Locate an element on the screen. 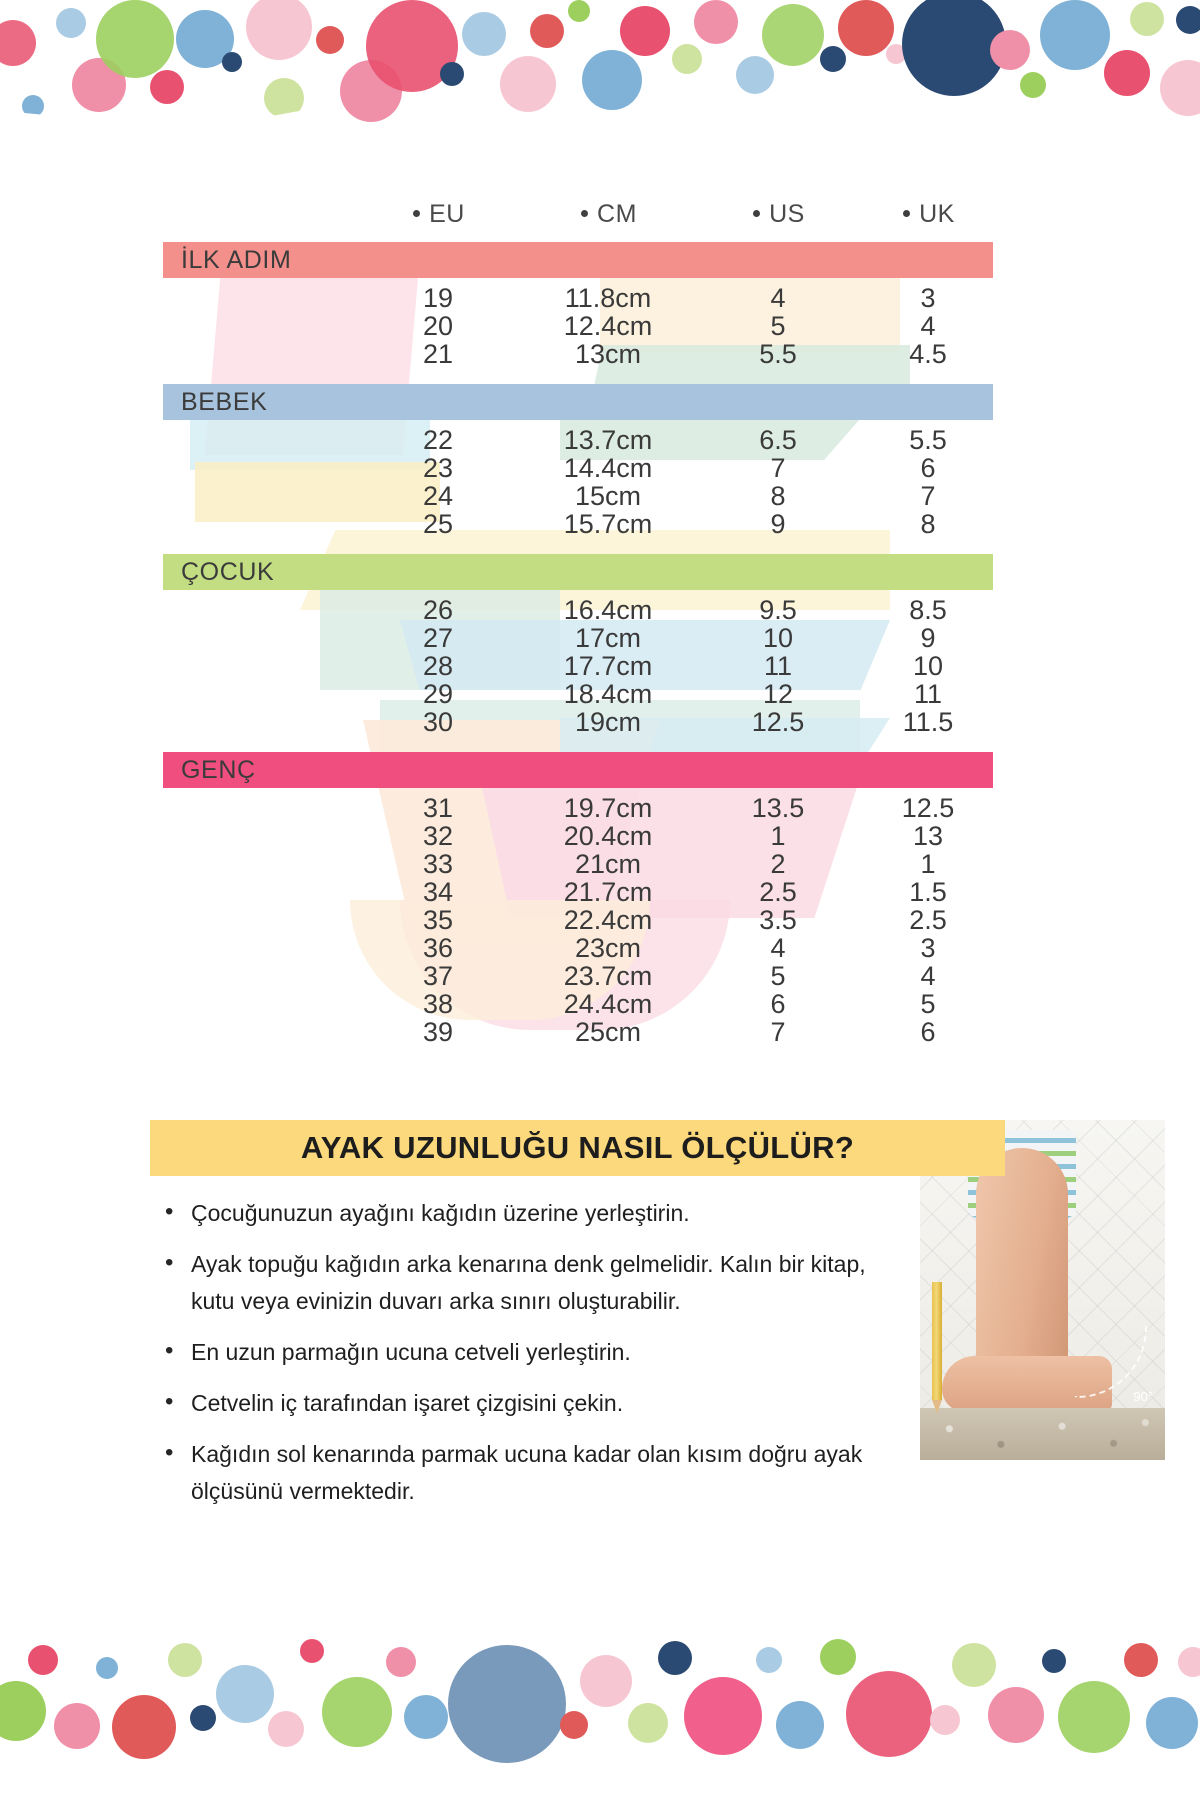 Image resolution: width=1200 pixels, height=1800 pixels. cell-eu: 33 is located at coordinates (438, 863).